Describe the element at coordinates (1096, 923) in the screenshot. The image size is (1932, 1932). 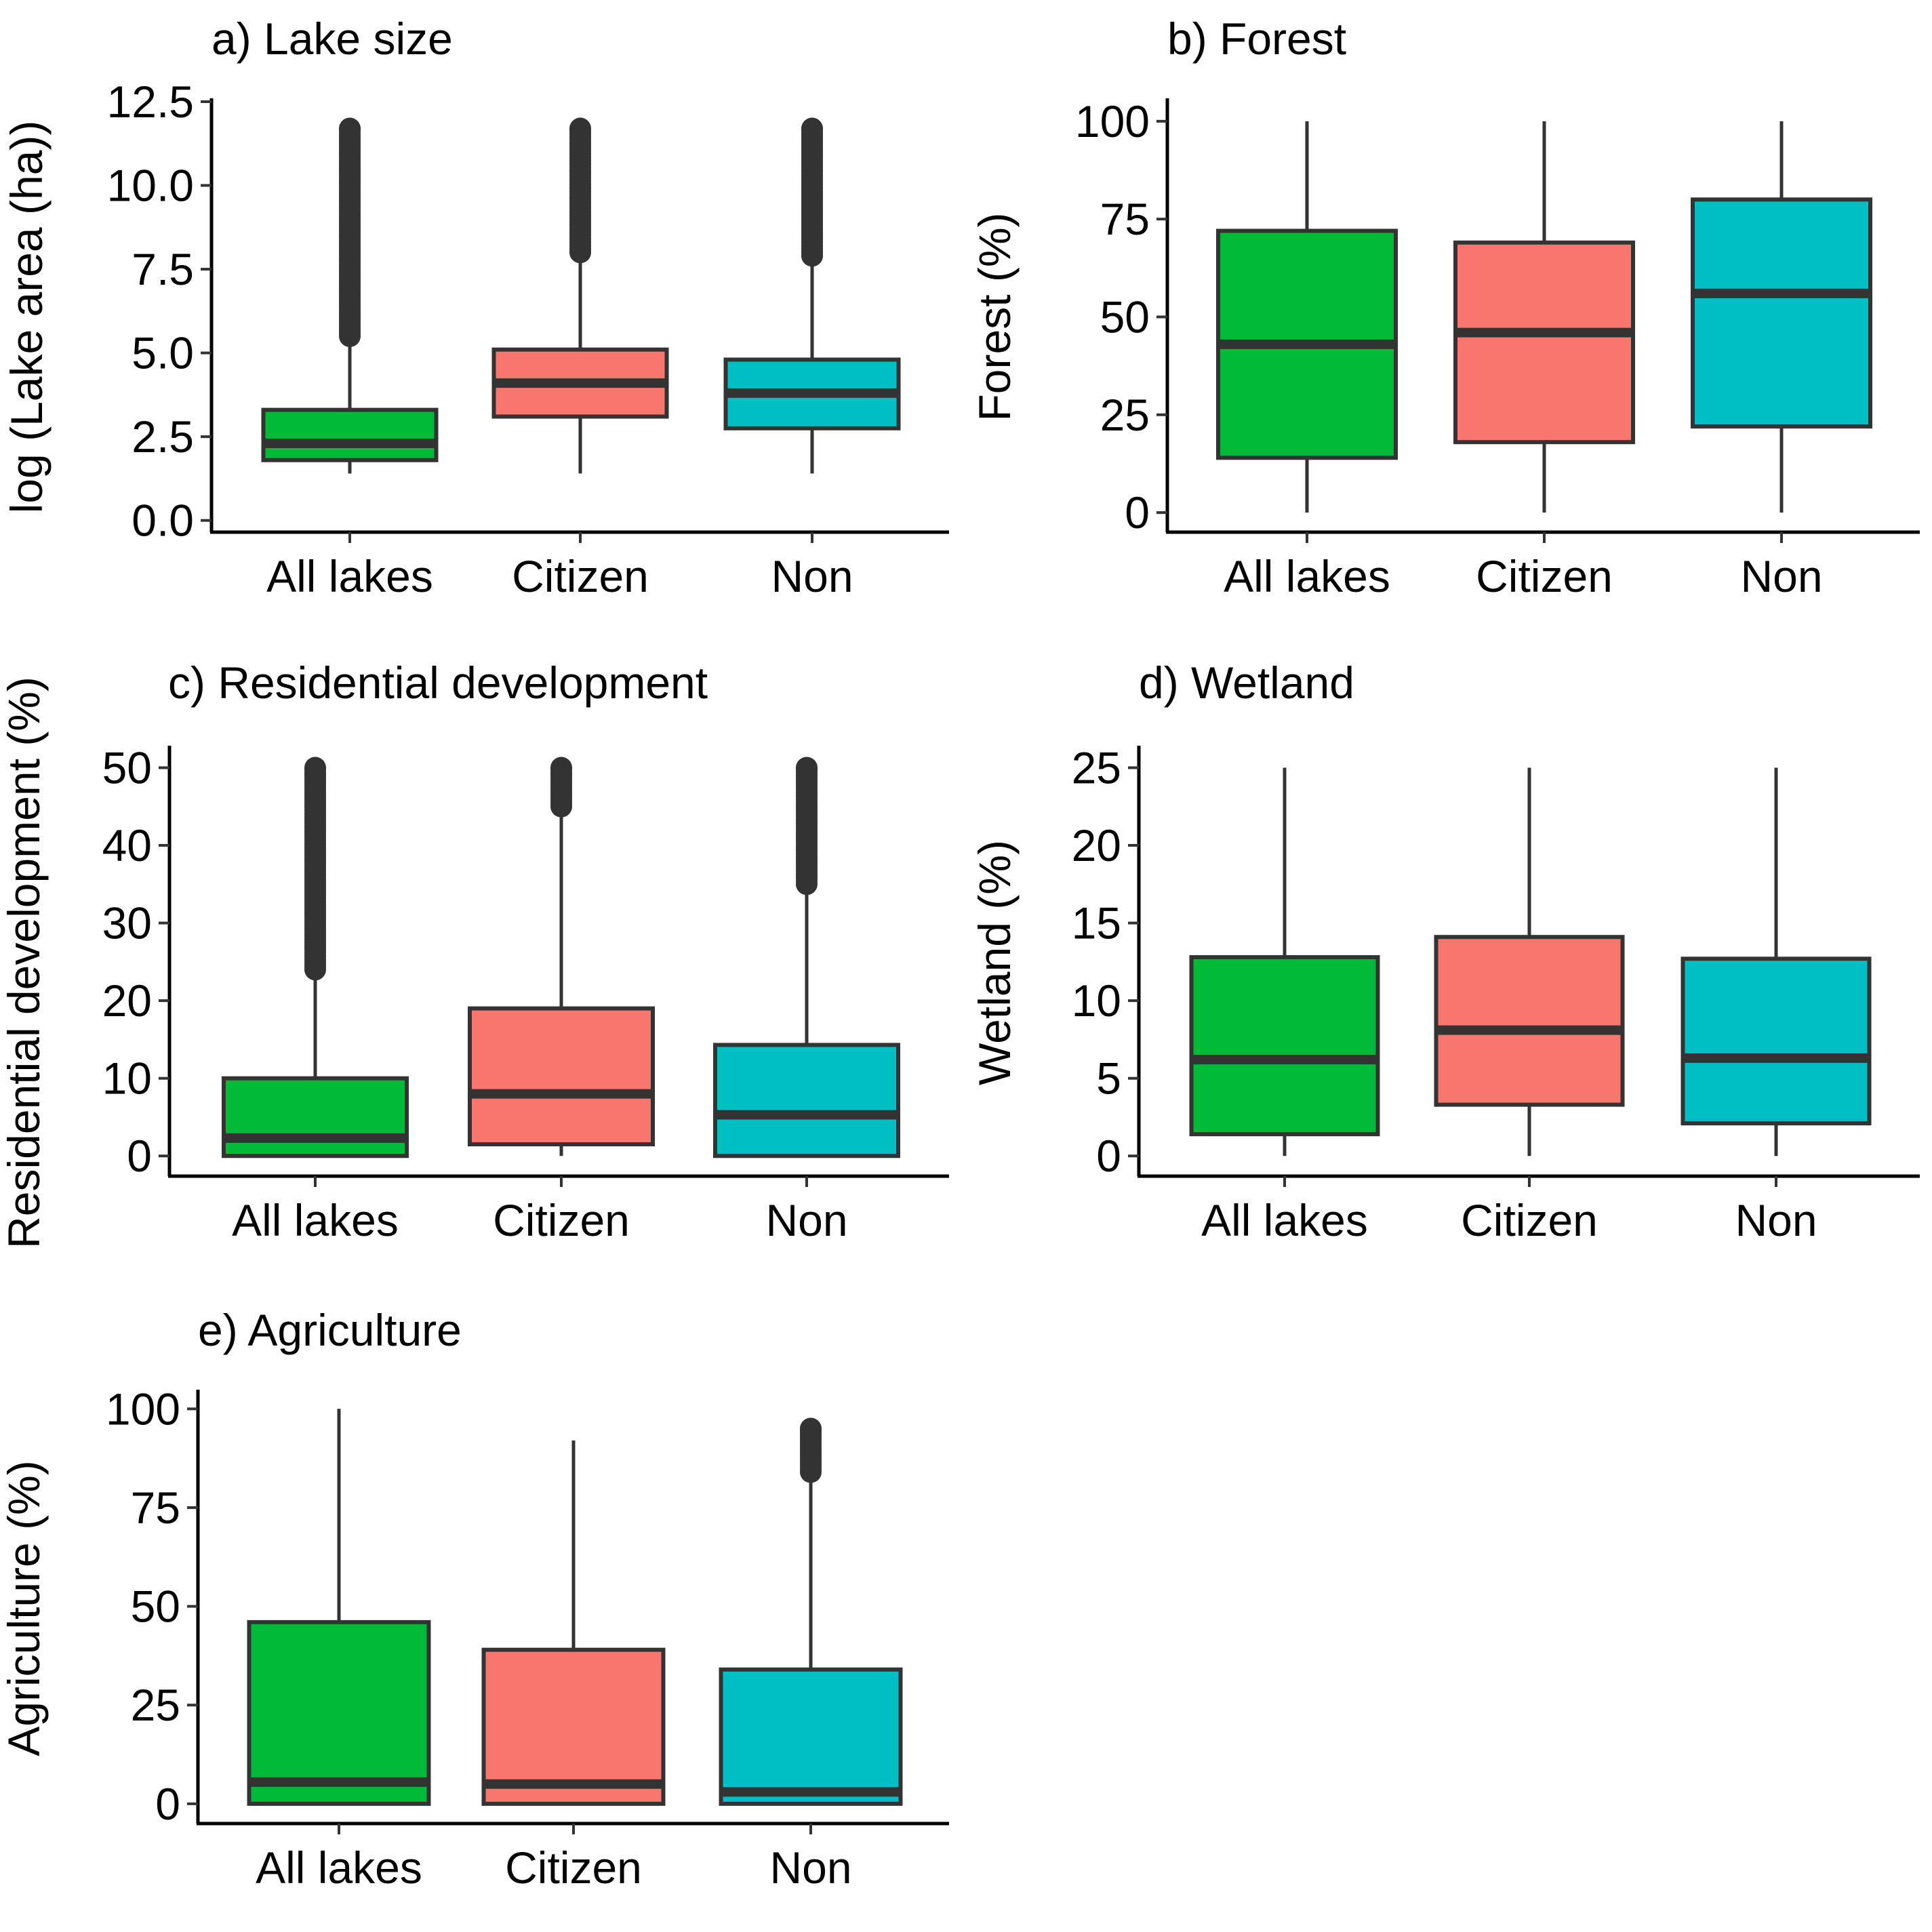
I see `y-tick-label: 15` at that location.